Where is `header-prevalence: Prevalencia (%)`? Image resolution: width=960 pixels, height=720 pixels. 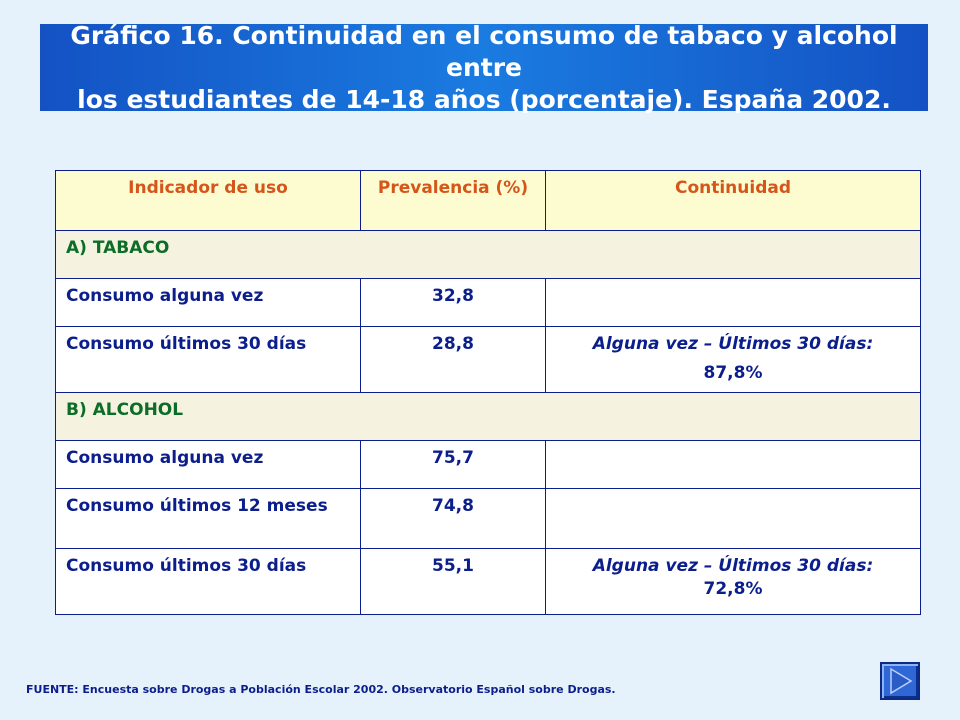
header-prevalence: Prevalencia (%) is located at coordinates (453, 200).